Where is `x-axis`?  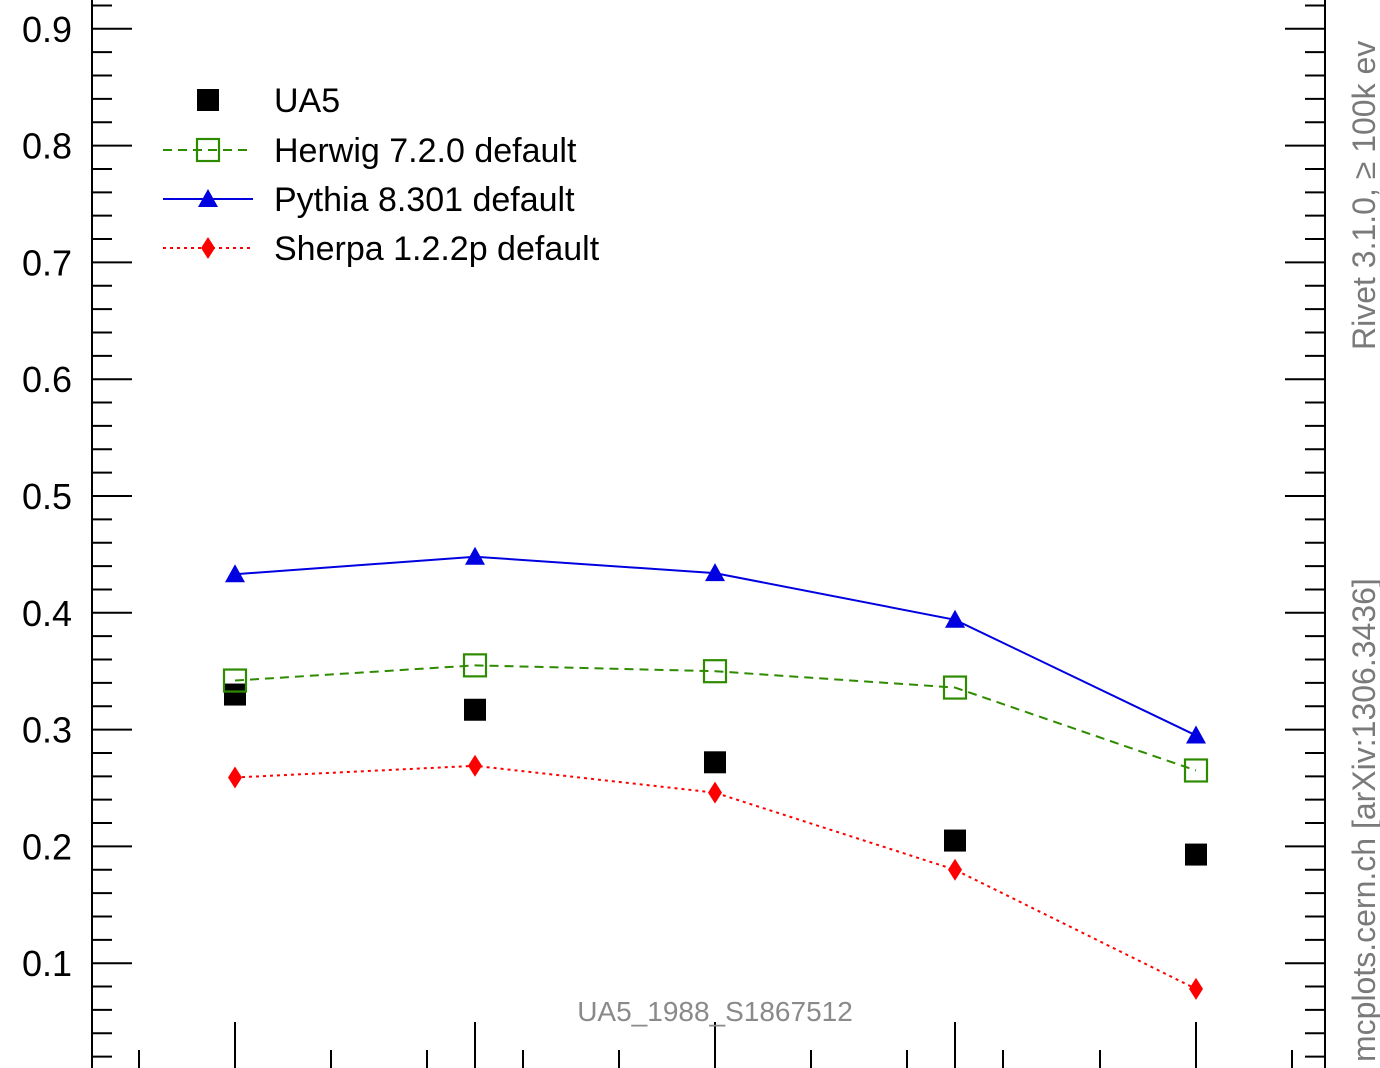
x-axis is located at coordinates (715, 1045).